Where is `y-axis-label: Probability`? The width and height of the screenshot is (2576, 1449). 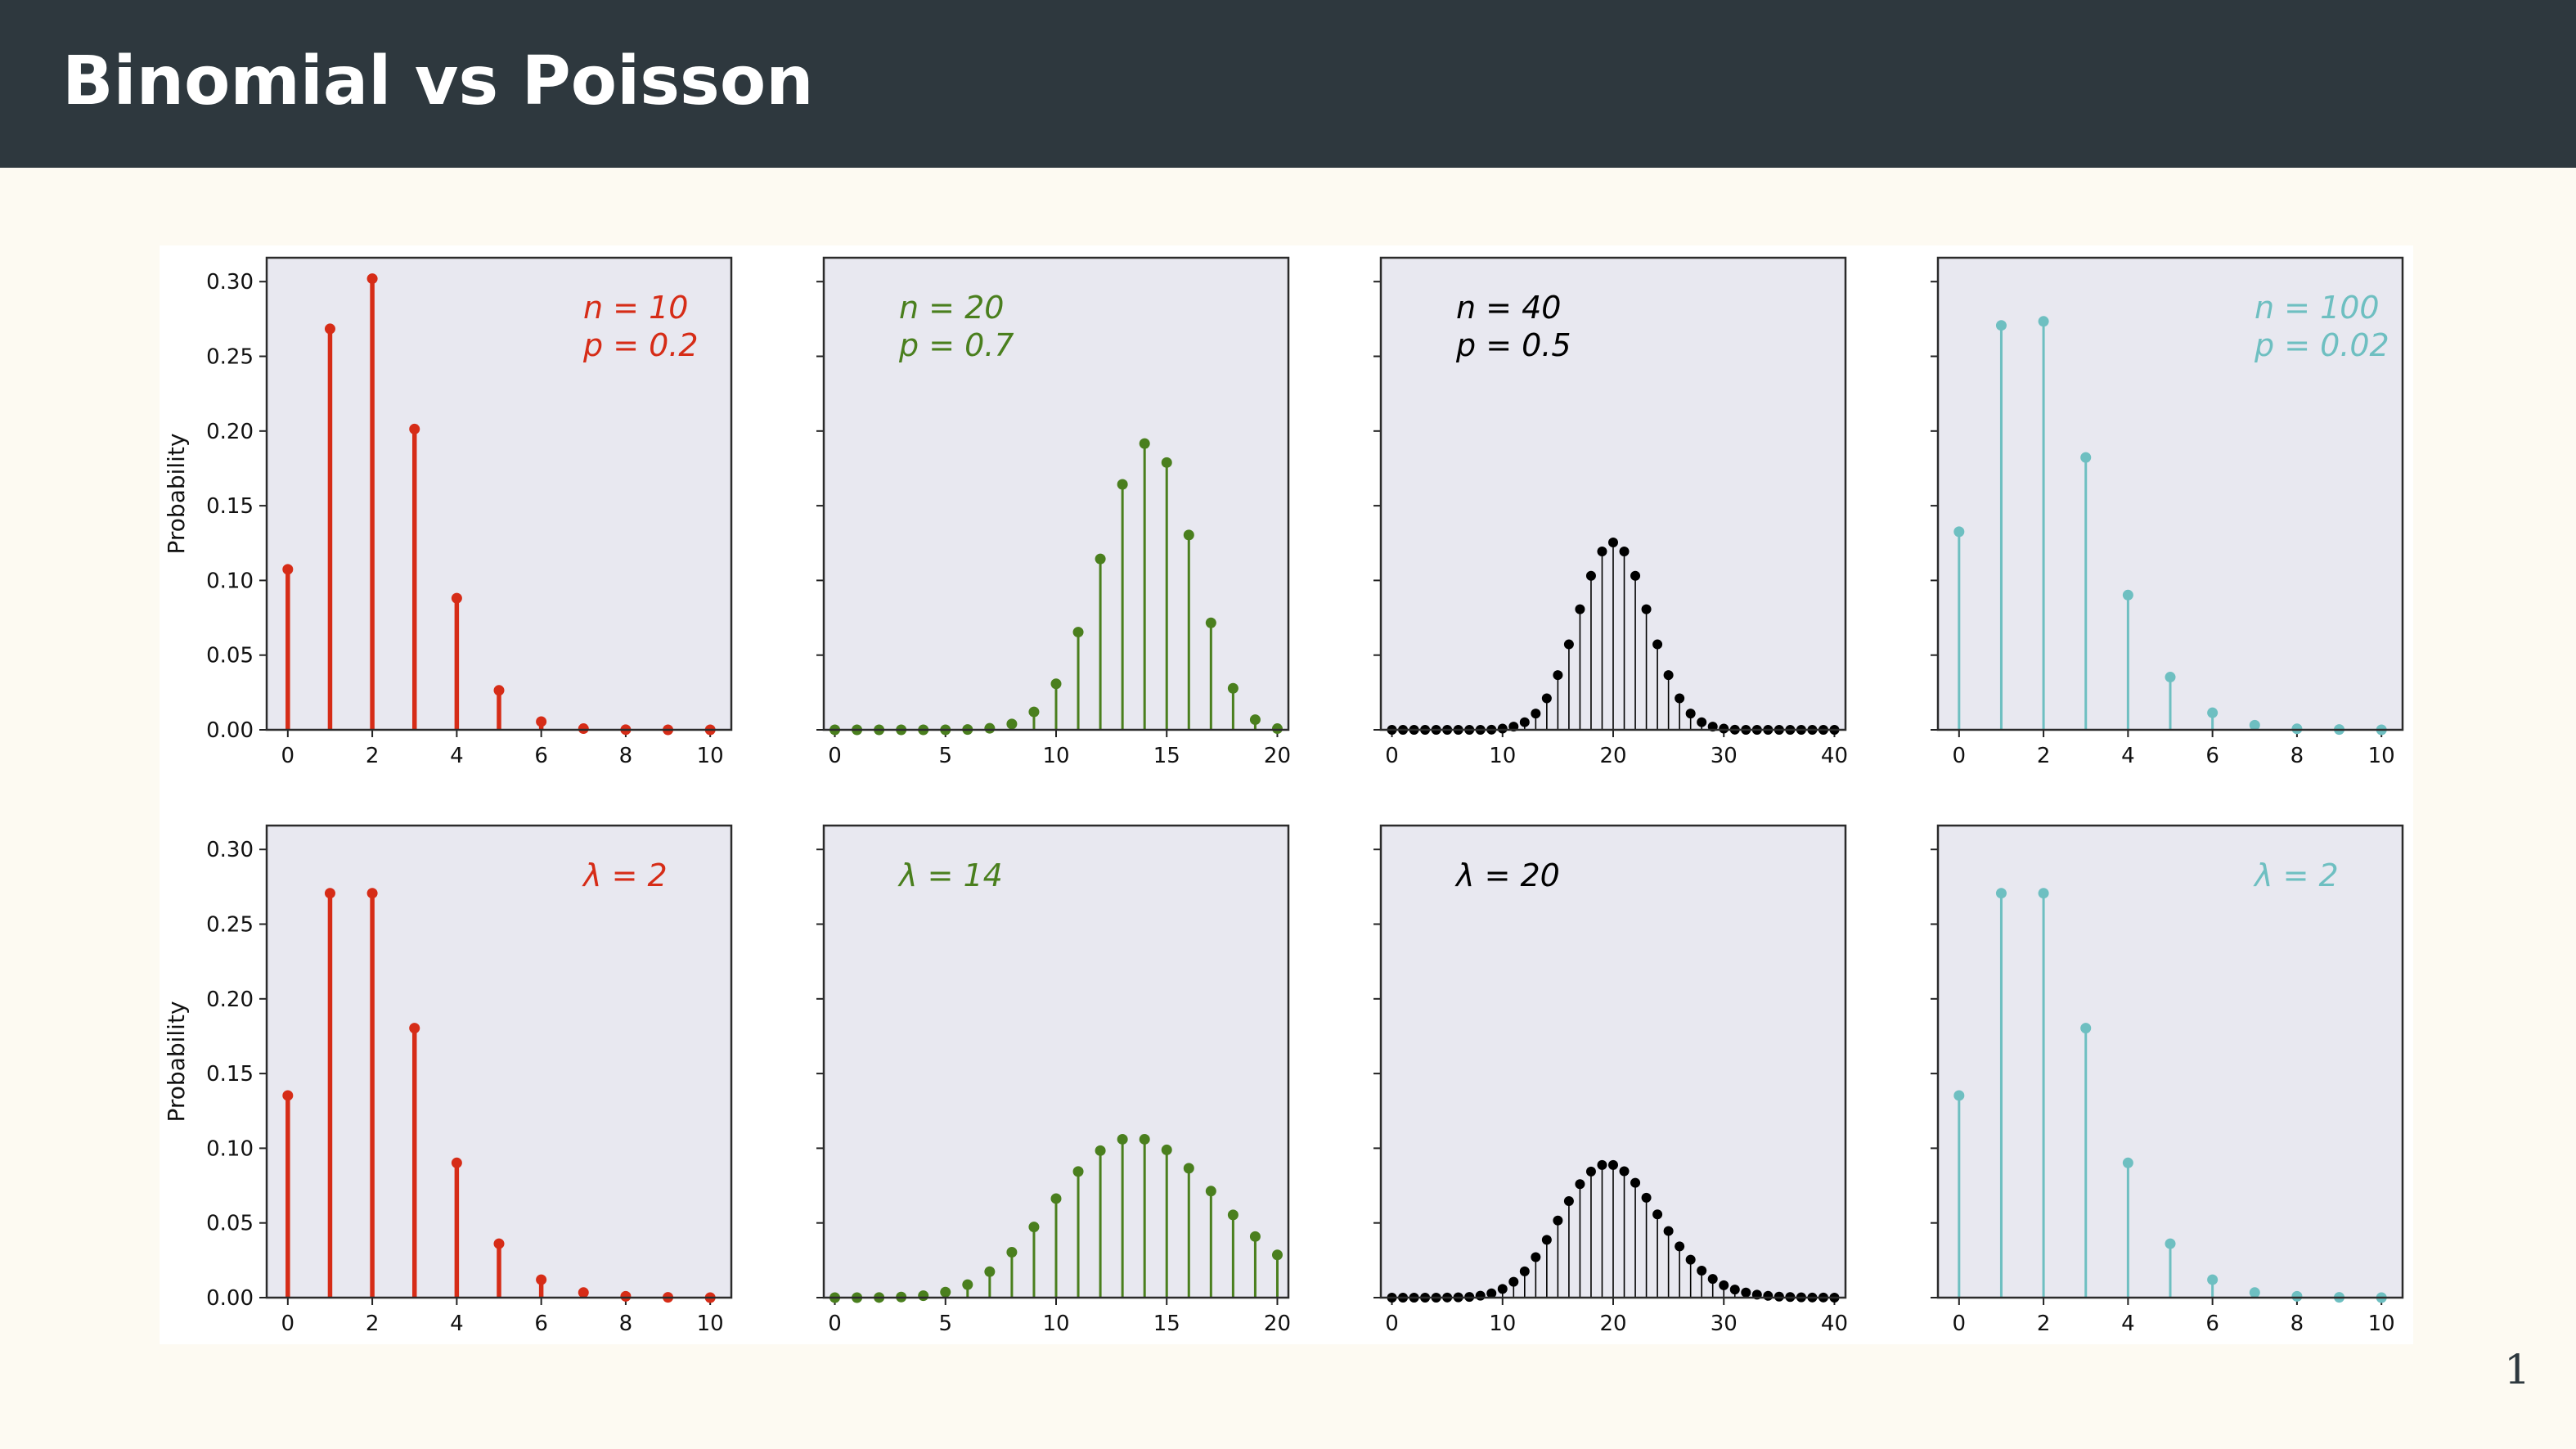
y-axis-label: Probability is located at coordinates (177, 494).